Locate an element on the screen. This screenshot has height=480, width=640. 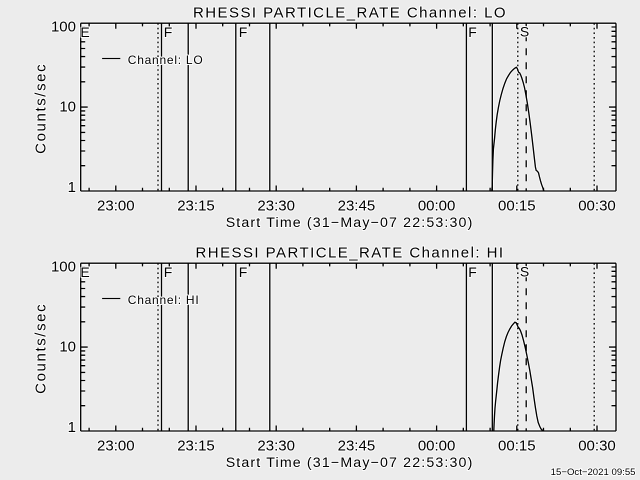
svg-text:RHESSI PARTICLE_RATE Channel:: RHESSI PARTICLE_RATE Channel: LO is located at coordinates (350, 12).